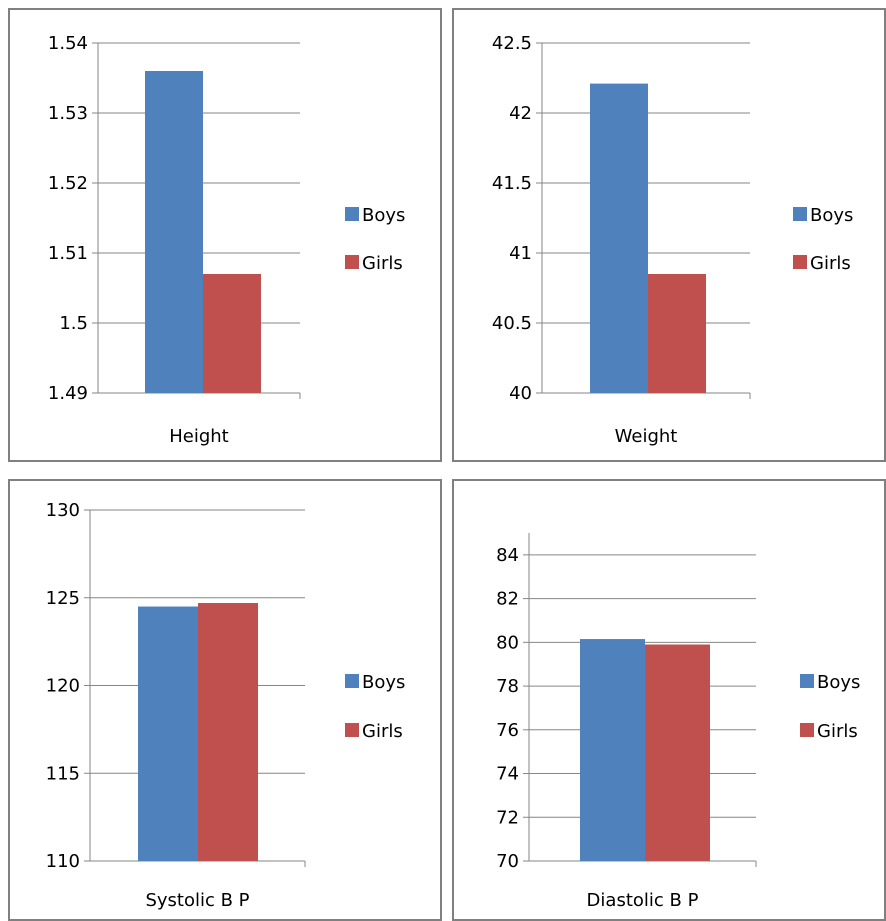  What do you see at coordinates (677, 333) in the screenshot?
I see `weight-bar-girls` at bounding box center [677, 333].